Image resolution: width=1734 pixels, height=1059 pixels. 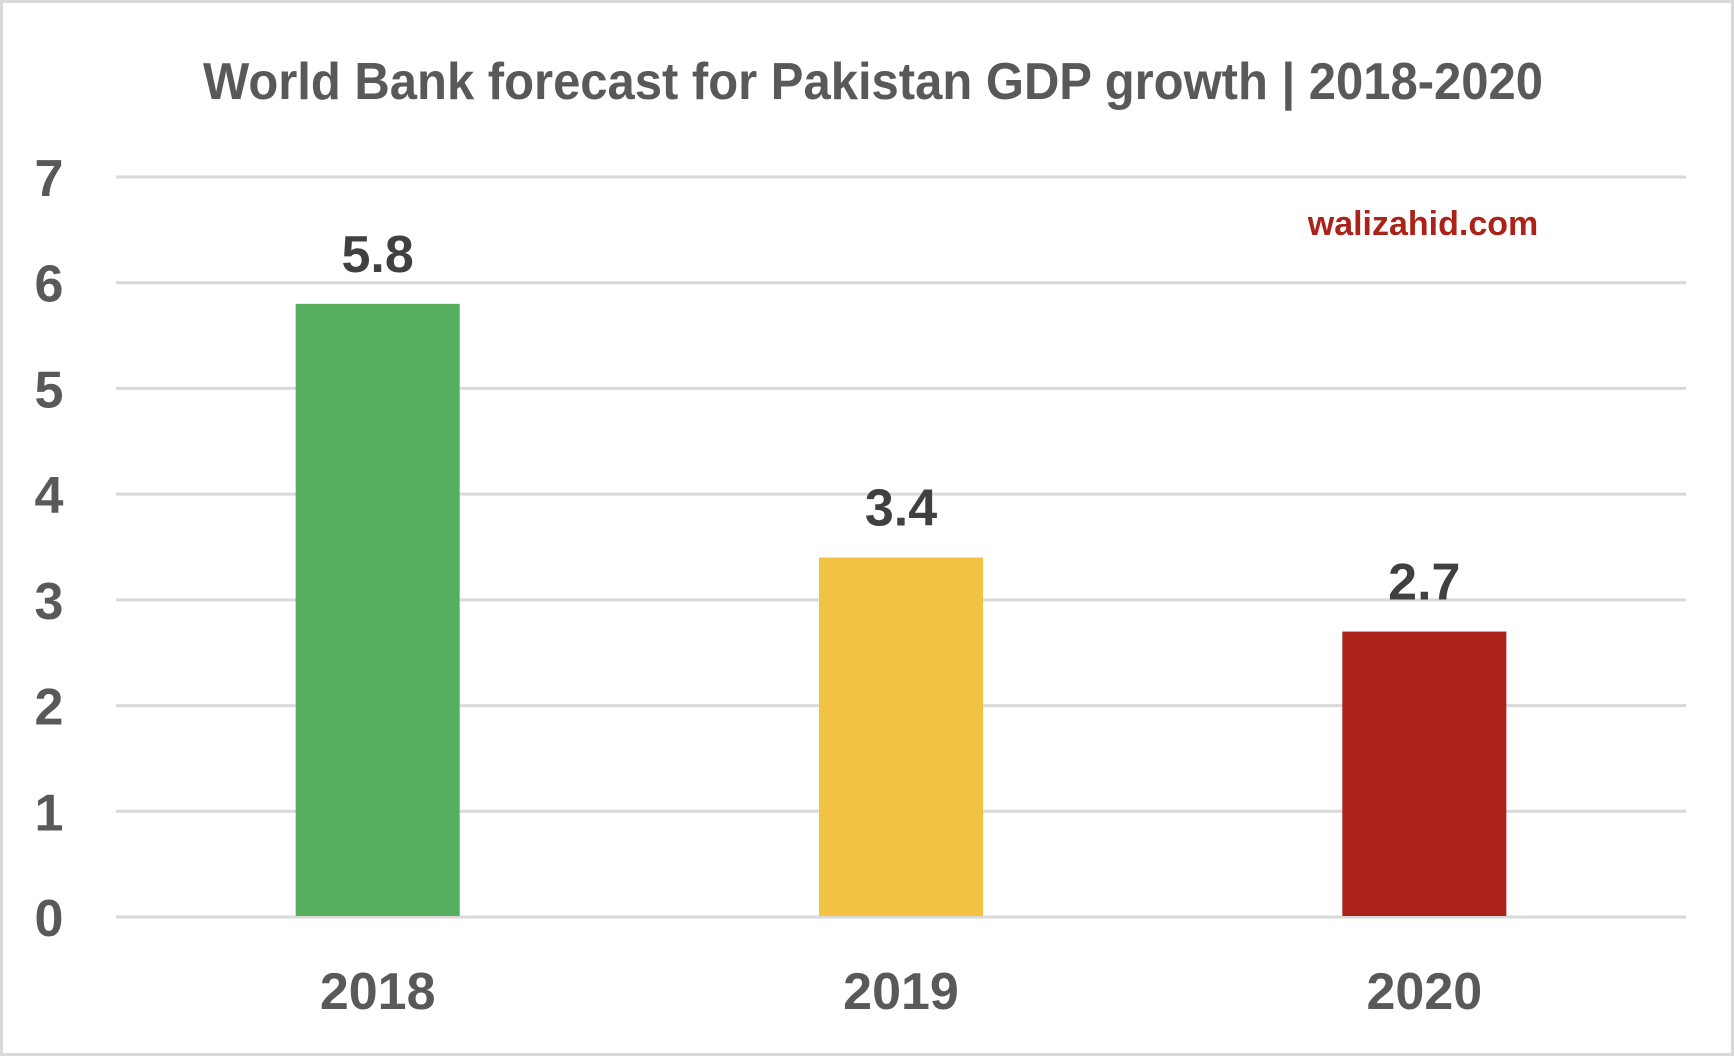 What do you see at coordinates (49, 285) in the screenshot?
I see `y-tick-label: 6` at bounding box center [49, 285].